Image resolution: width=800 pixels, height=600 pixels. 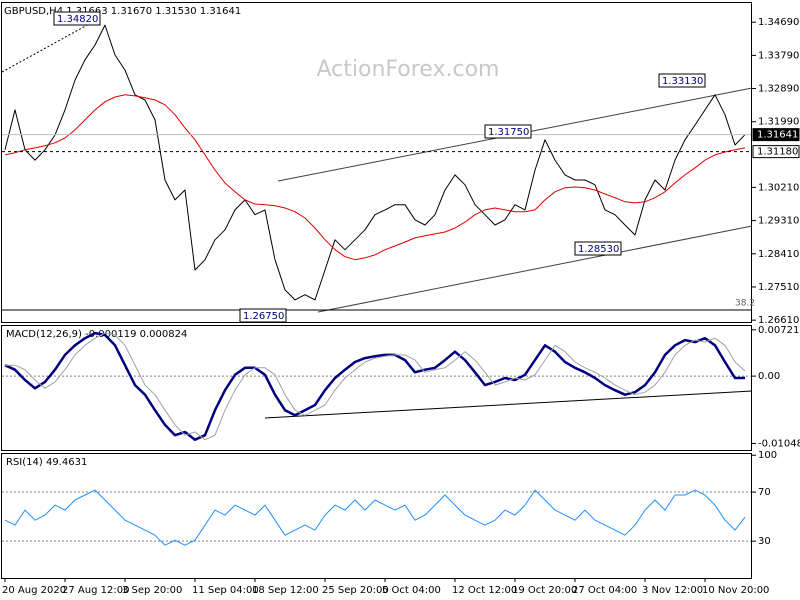 I want to click on x-tick-label: 5 Oct 04:00, so click(x=411, y=590).